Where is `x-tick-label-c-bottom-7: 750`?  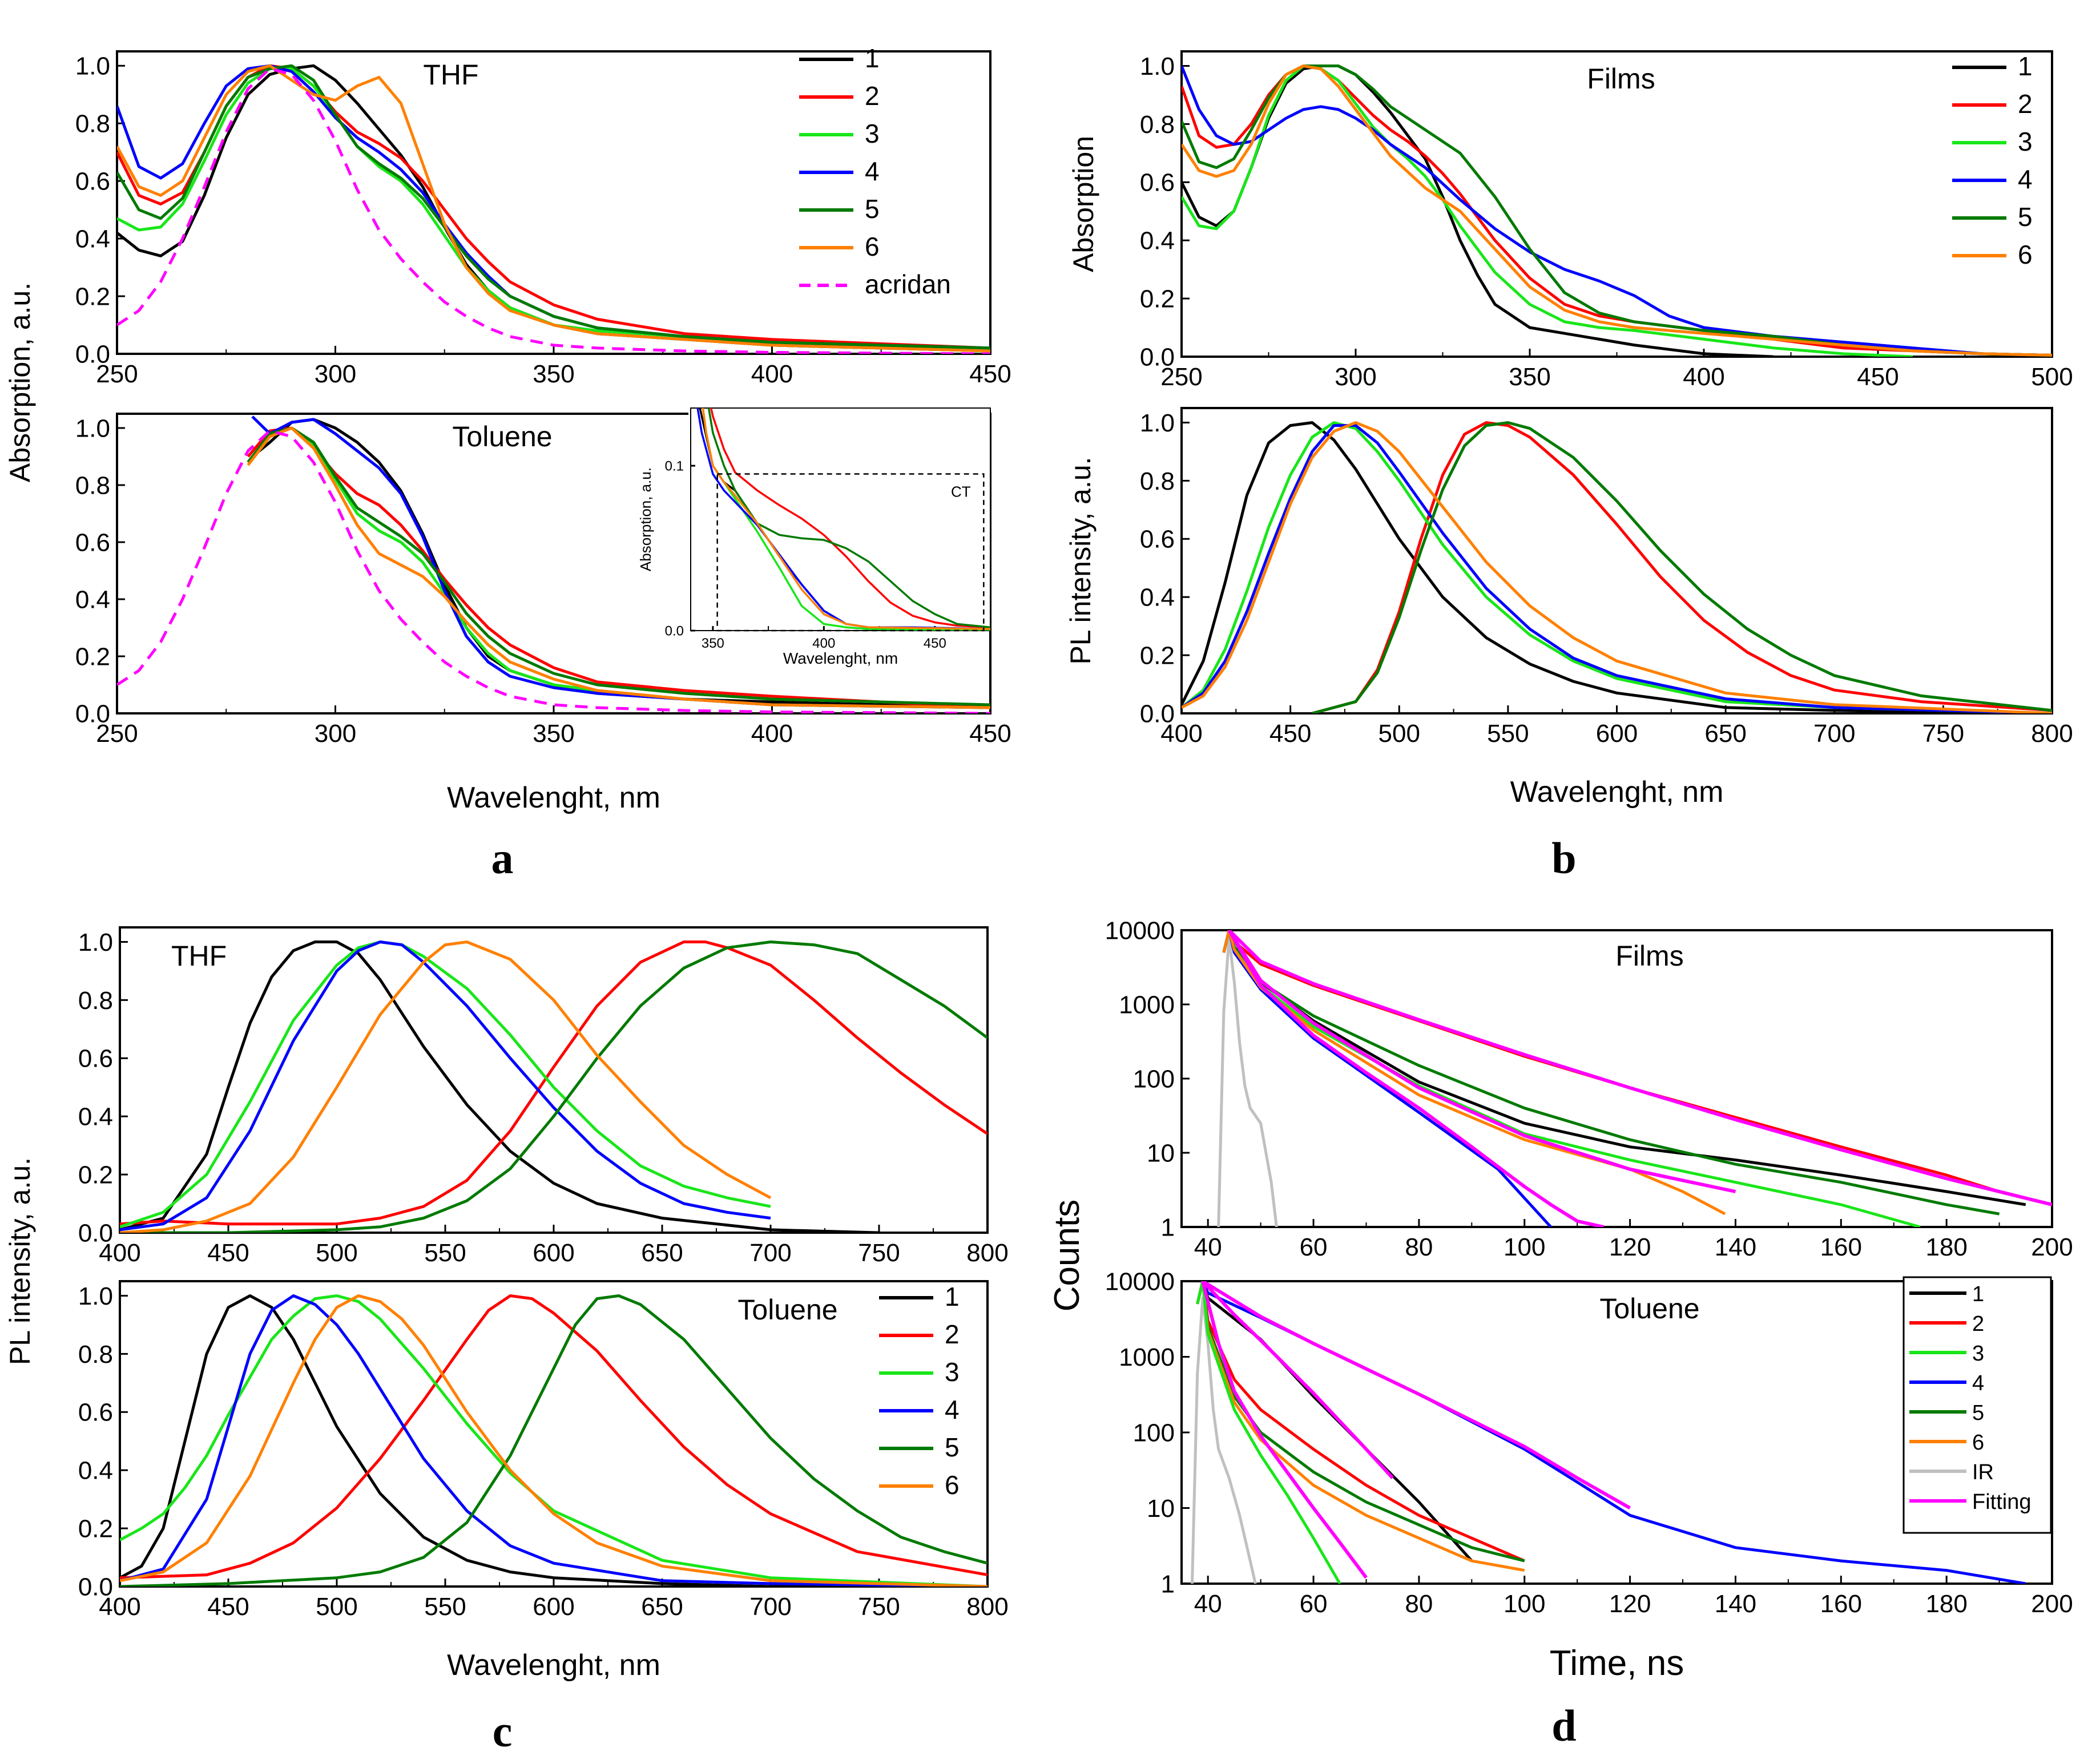
x-tick-label-c-bottom-7: 750 is located at coordinates (879, 1607).